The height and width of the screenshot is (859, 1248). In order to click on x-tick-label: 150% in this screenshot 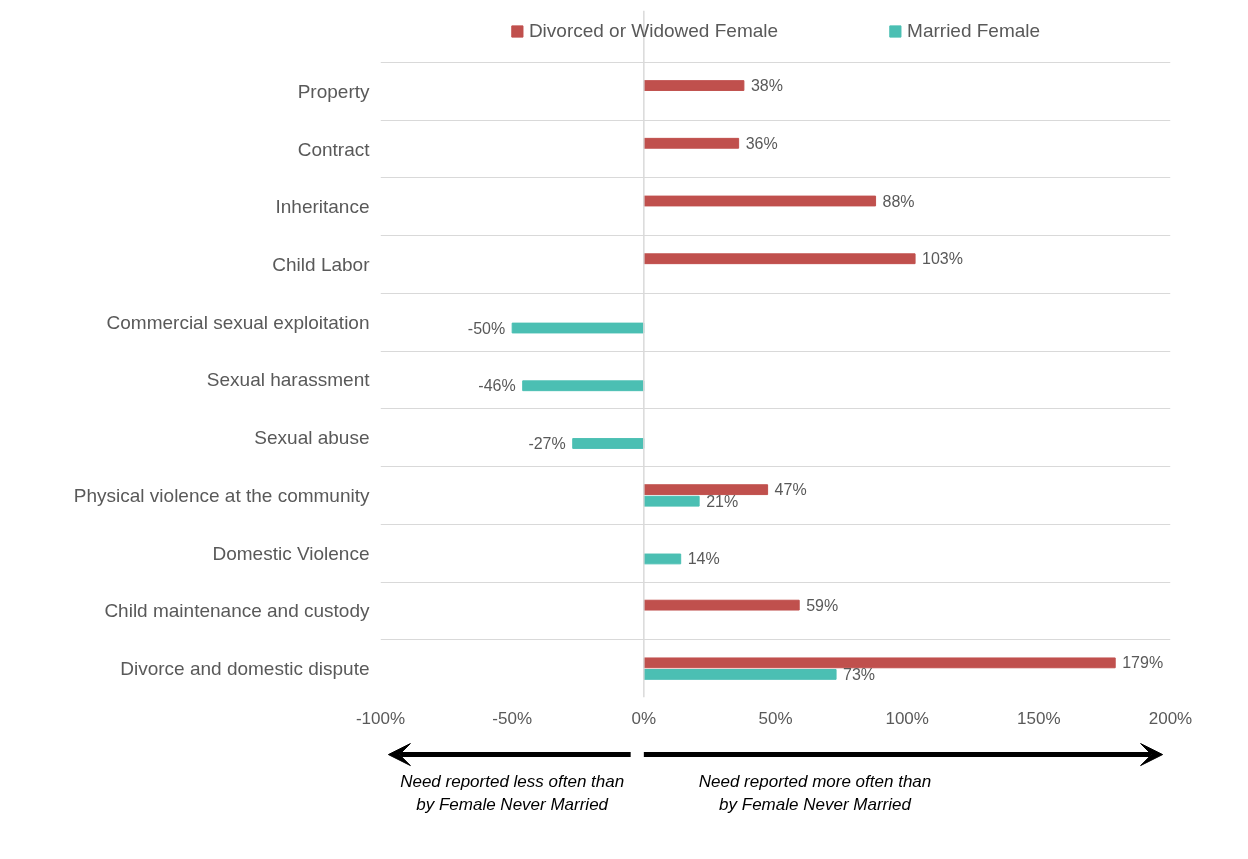, I will do `click(1039, 718)`.